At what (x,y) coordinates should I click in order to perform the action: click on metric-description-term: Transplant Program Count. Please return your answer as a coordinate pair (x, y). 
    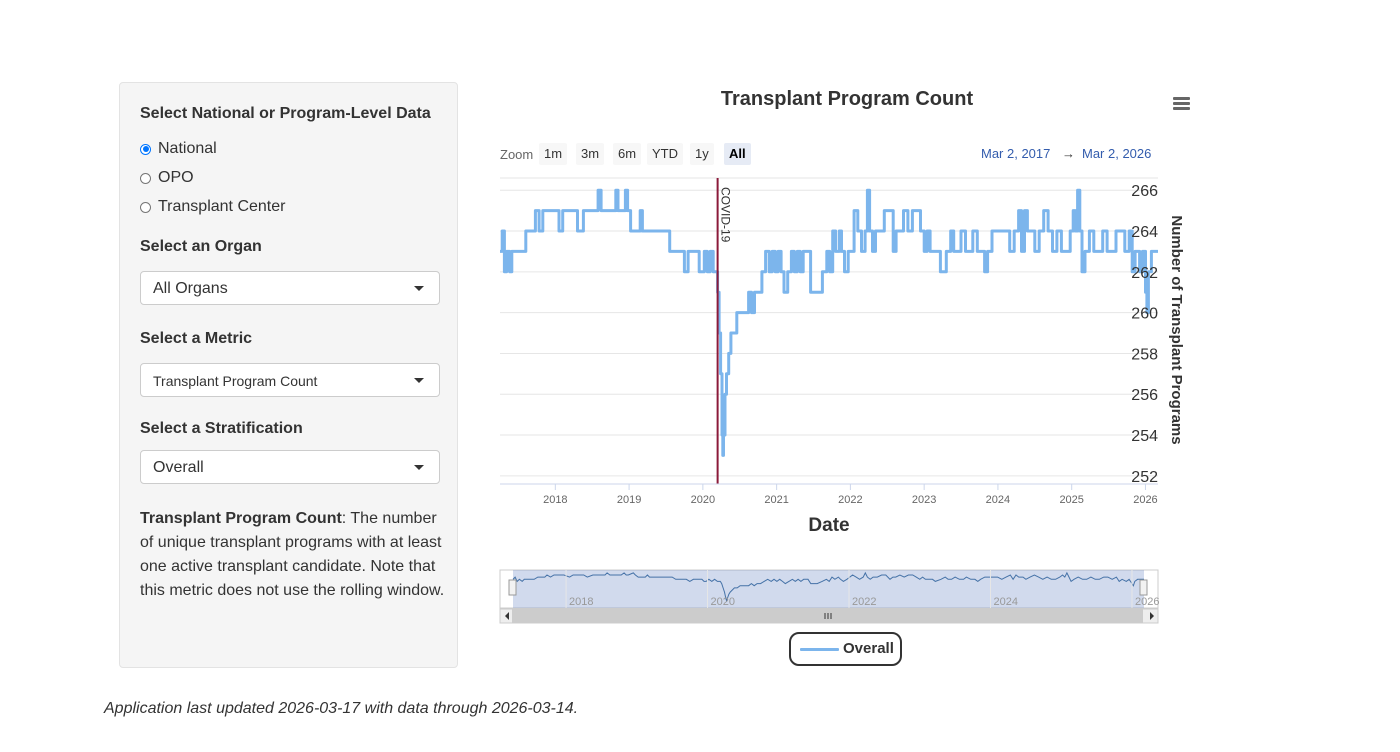
    Looking at the image, I should click on (241, 518).